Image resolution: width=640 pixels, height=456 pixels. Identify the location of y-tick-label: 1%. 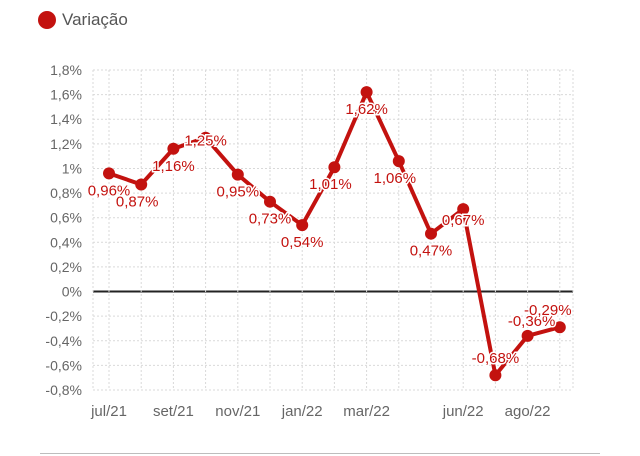
(72, 168).